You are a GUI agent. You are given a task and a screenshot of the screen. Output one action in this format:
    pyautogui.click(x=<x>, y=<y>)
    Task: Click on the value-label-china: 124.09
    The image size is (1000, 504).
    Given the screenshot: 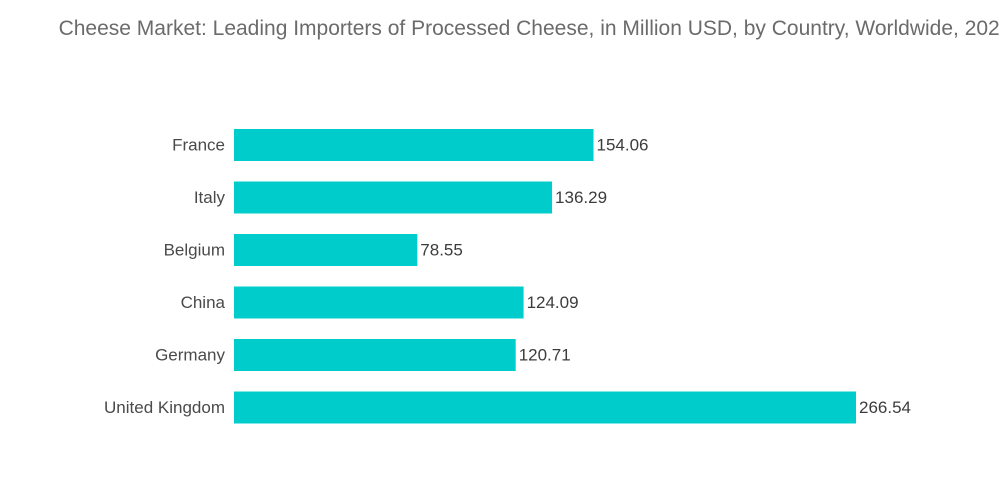 What is the action you would take?
    pyautogui.click(x=553, y=302)
    